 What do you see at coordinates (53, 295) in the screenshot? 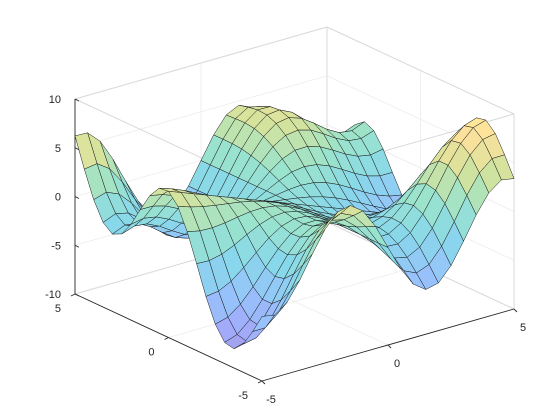
I see `z-tick-label: -10` at bounding box center [53, 295].